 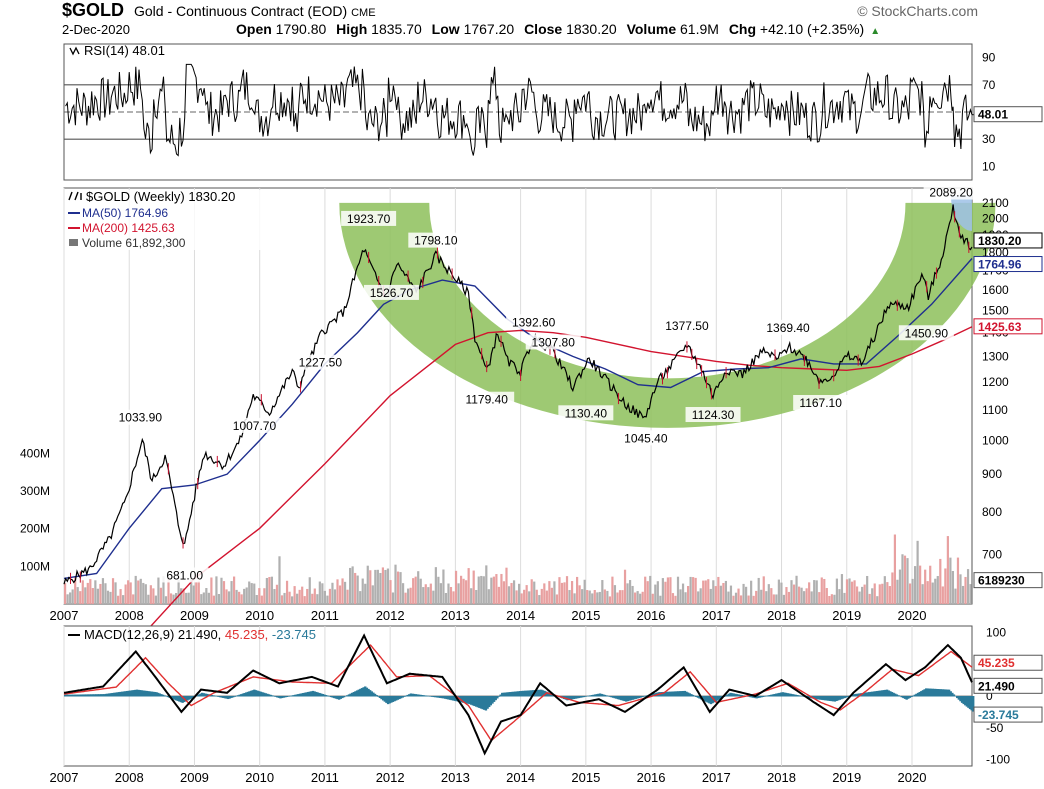 I want to click on macd-x-label: 2016, so click(x=651, y=777).